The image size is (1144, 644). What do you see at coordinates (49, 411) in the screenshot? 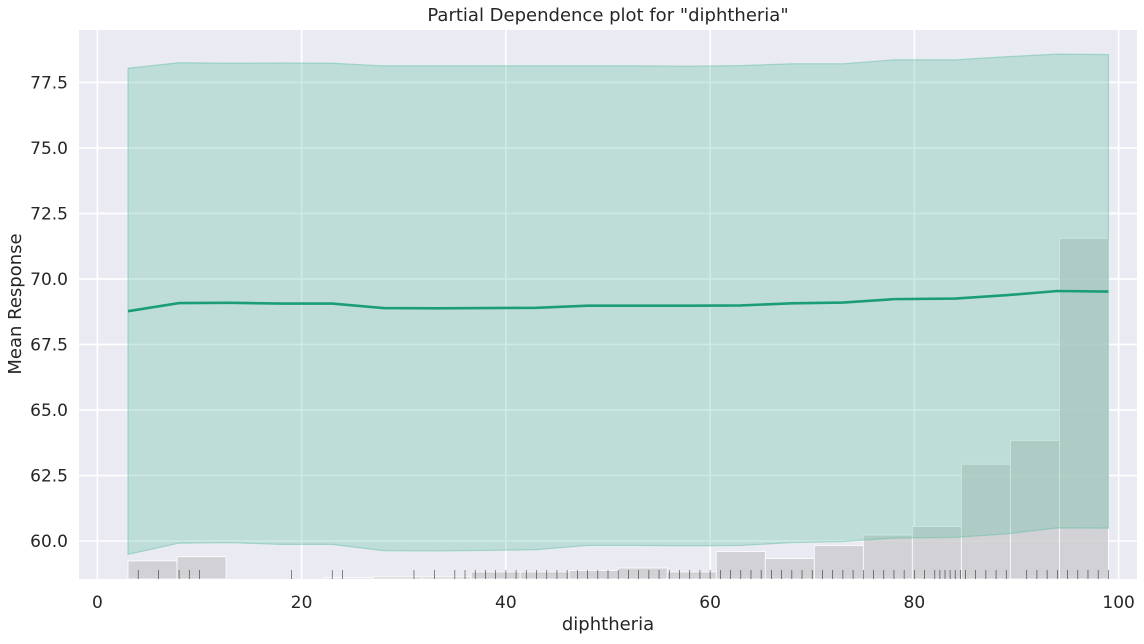
I see `y-tick-label: 65.0` at bounding box center [49, 411].